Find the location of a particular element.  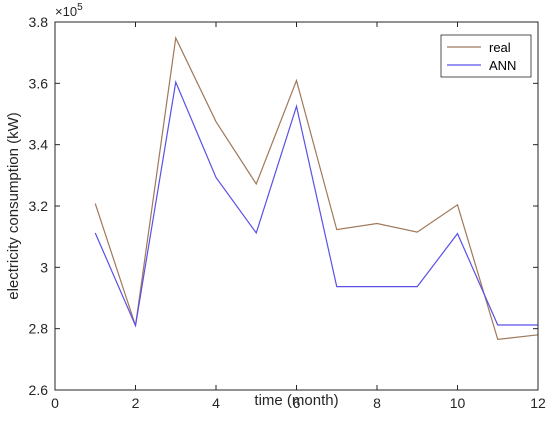

x-tick-label: 2 is located at coordinates (136, 403).